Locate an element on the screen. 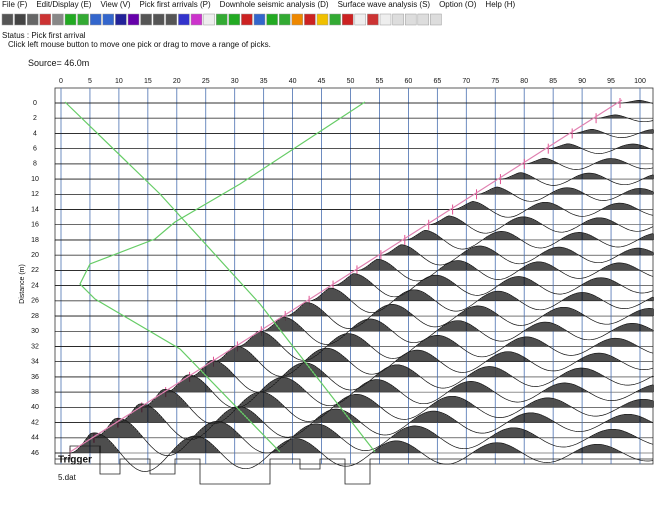 Image resolution: width=661 pixels, height=510 pixels. y-tick-label: 22 is located at coordinates (35, 270).